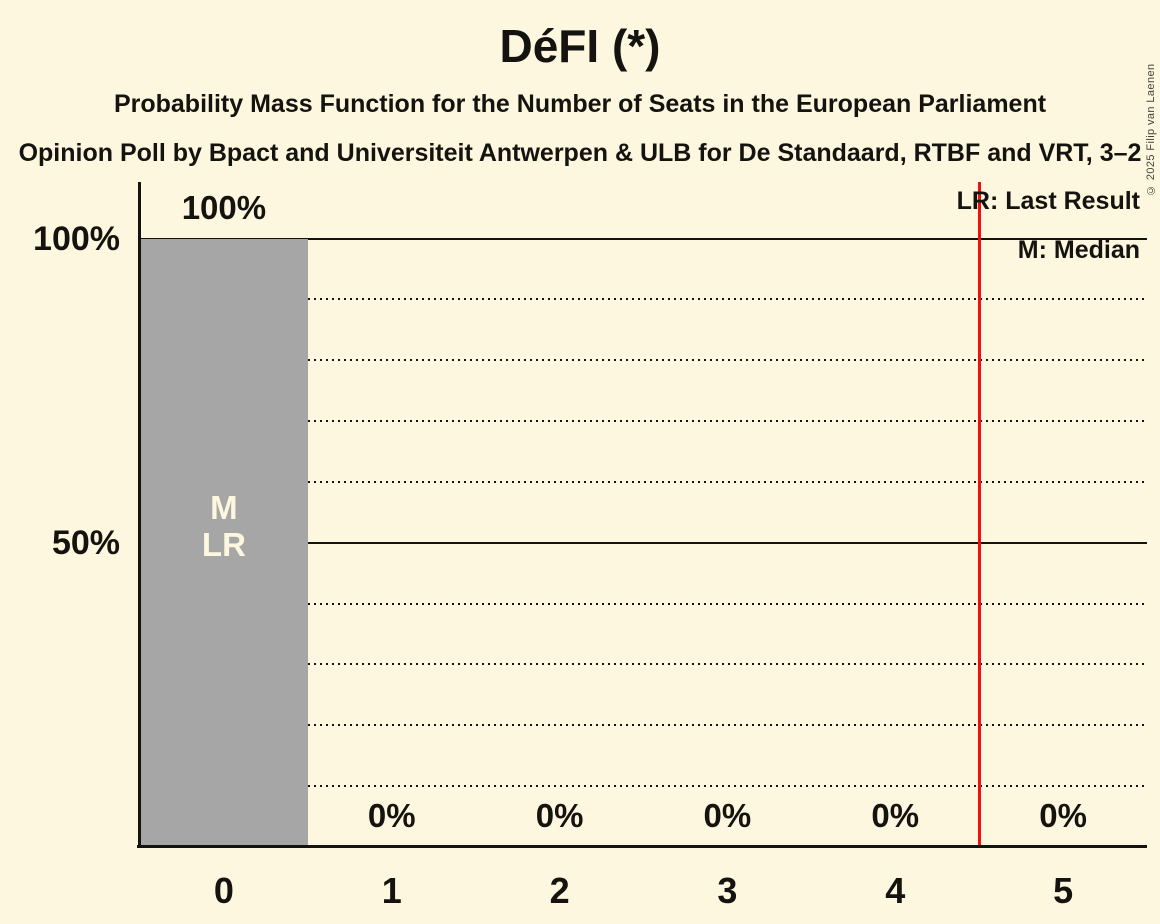  I want to click on chart-title: DéFI (*), so click(580, 46).